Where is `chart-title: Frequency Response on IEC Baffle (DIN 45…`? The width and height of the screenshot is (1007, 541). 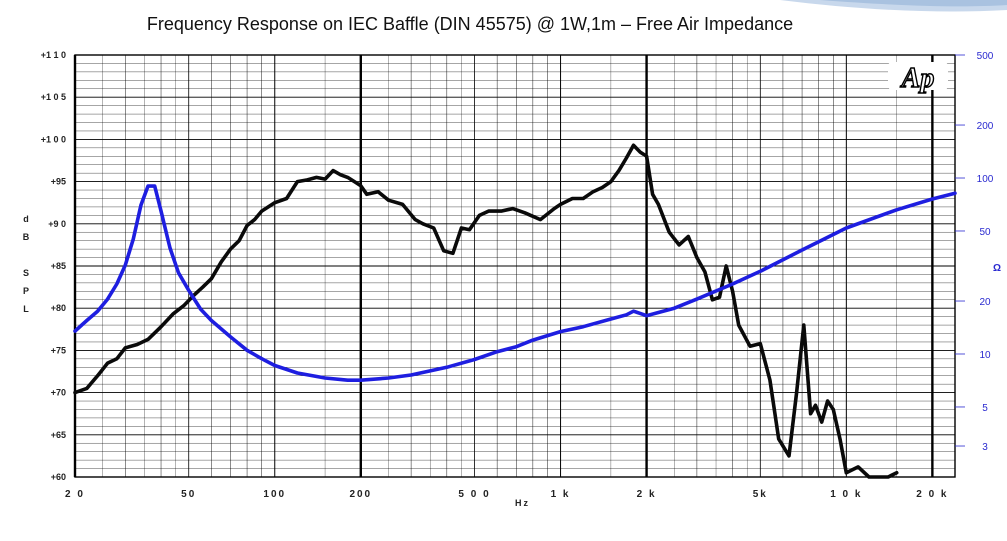
chart-title: Frequency Response on IEC Baffle (DIN 45… is located at coordinates (470, 24).